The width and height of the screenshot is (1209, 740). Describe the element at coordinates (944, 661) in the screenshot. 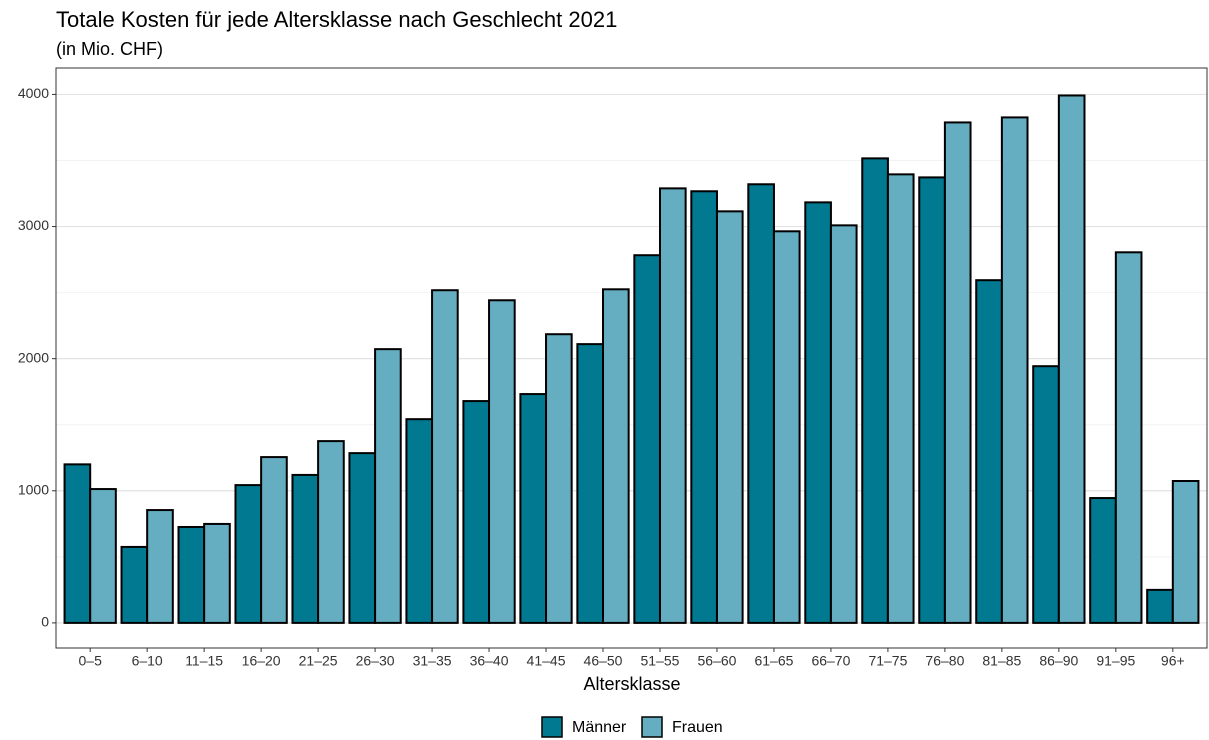

I see `x-tick-label: 76–80` at that location.